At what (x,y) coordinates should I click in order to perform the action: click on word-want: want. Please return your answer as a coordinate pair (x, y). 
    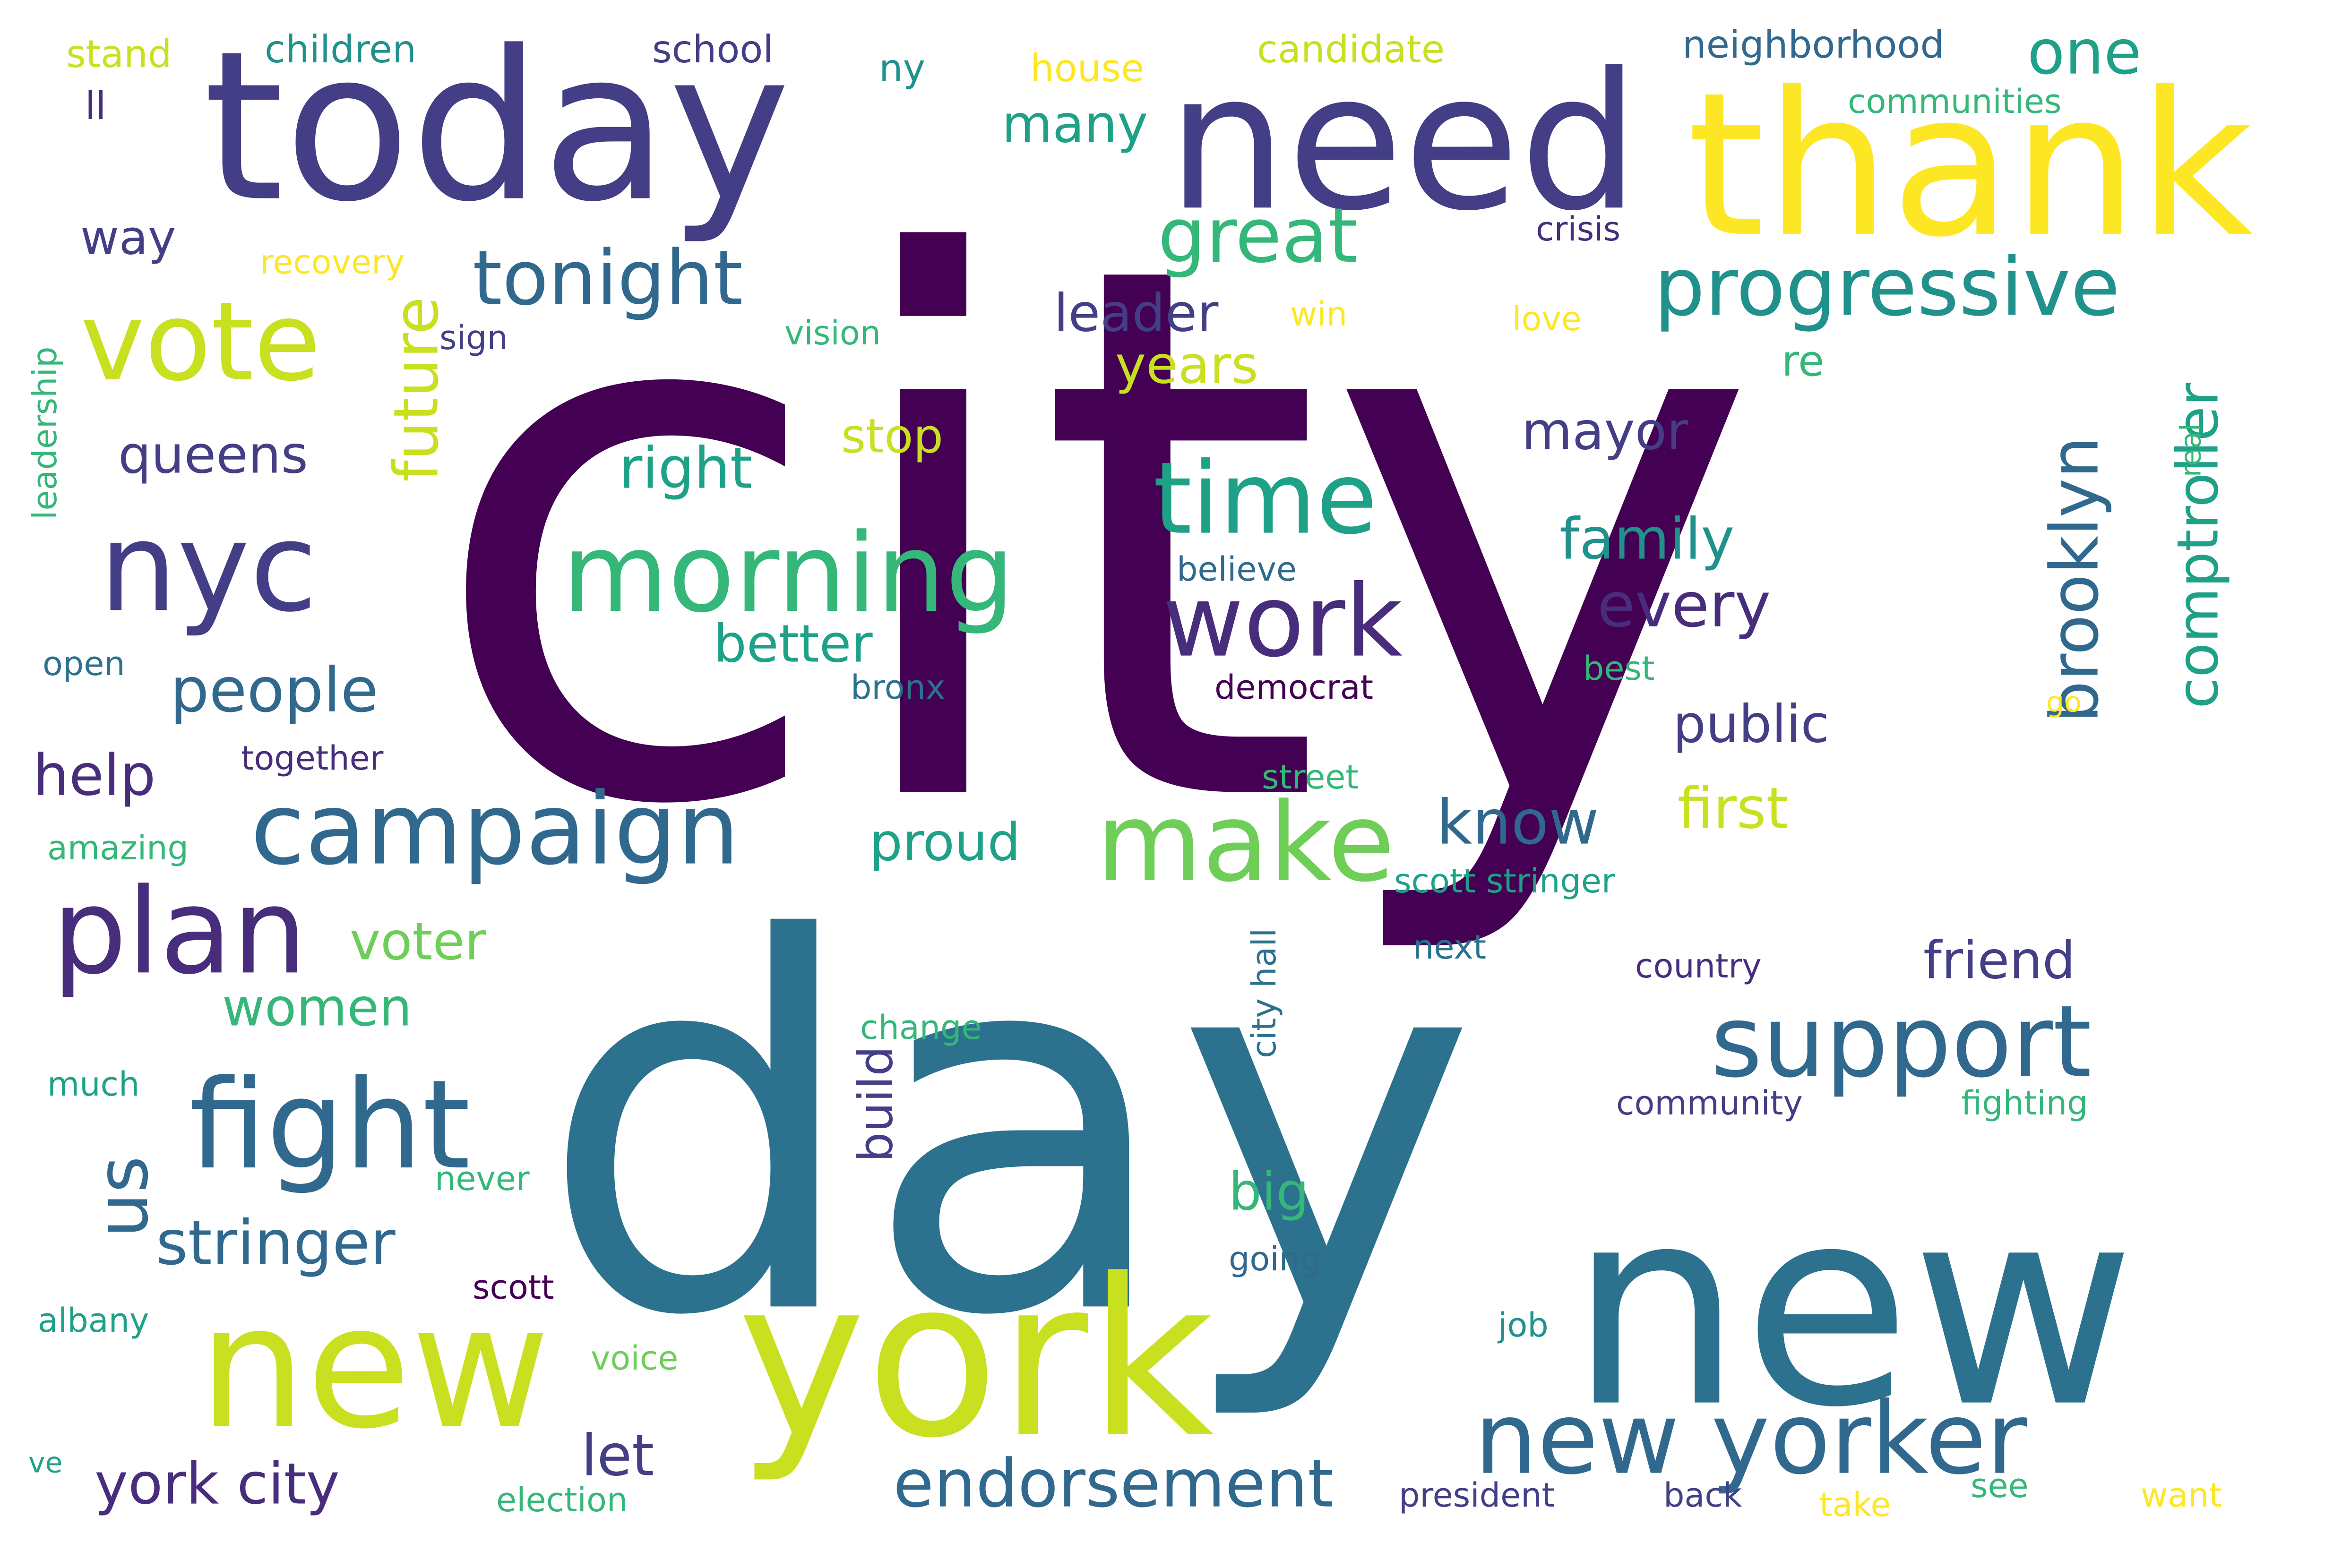
    Looking at the image, I should click on (2181, 1496).